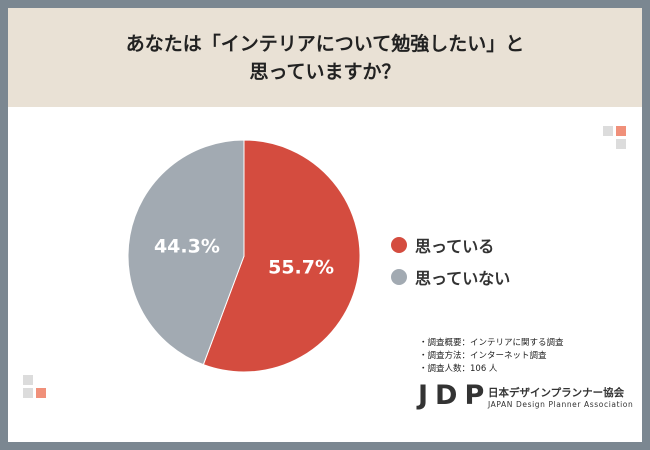 Image resolution: width=650 pixels, height=450 pixels. What do you see at coordinates (455, 395) in the screenshot?
I see `logo-mark: JDP` at bounding box center [455, 395].